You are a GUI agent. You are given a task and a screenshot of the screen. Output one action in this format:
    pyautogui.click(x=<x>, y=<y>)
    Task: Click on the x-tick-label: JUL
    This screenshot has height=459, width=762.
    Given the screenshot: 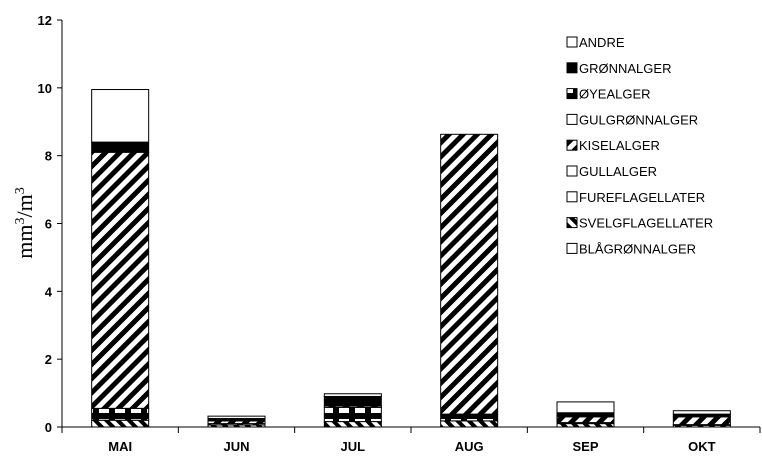 What is the action you would take?
    pyautogui.click(x=353, y=446)
    